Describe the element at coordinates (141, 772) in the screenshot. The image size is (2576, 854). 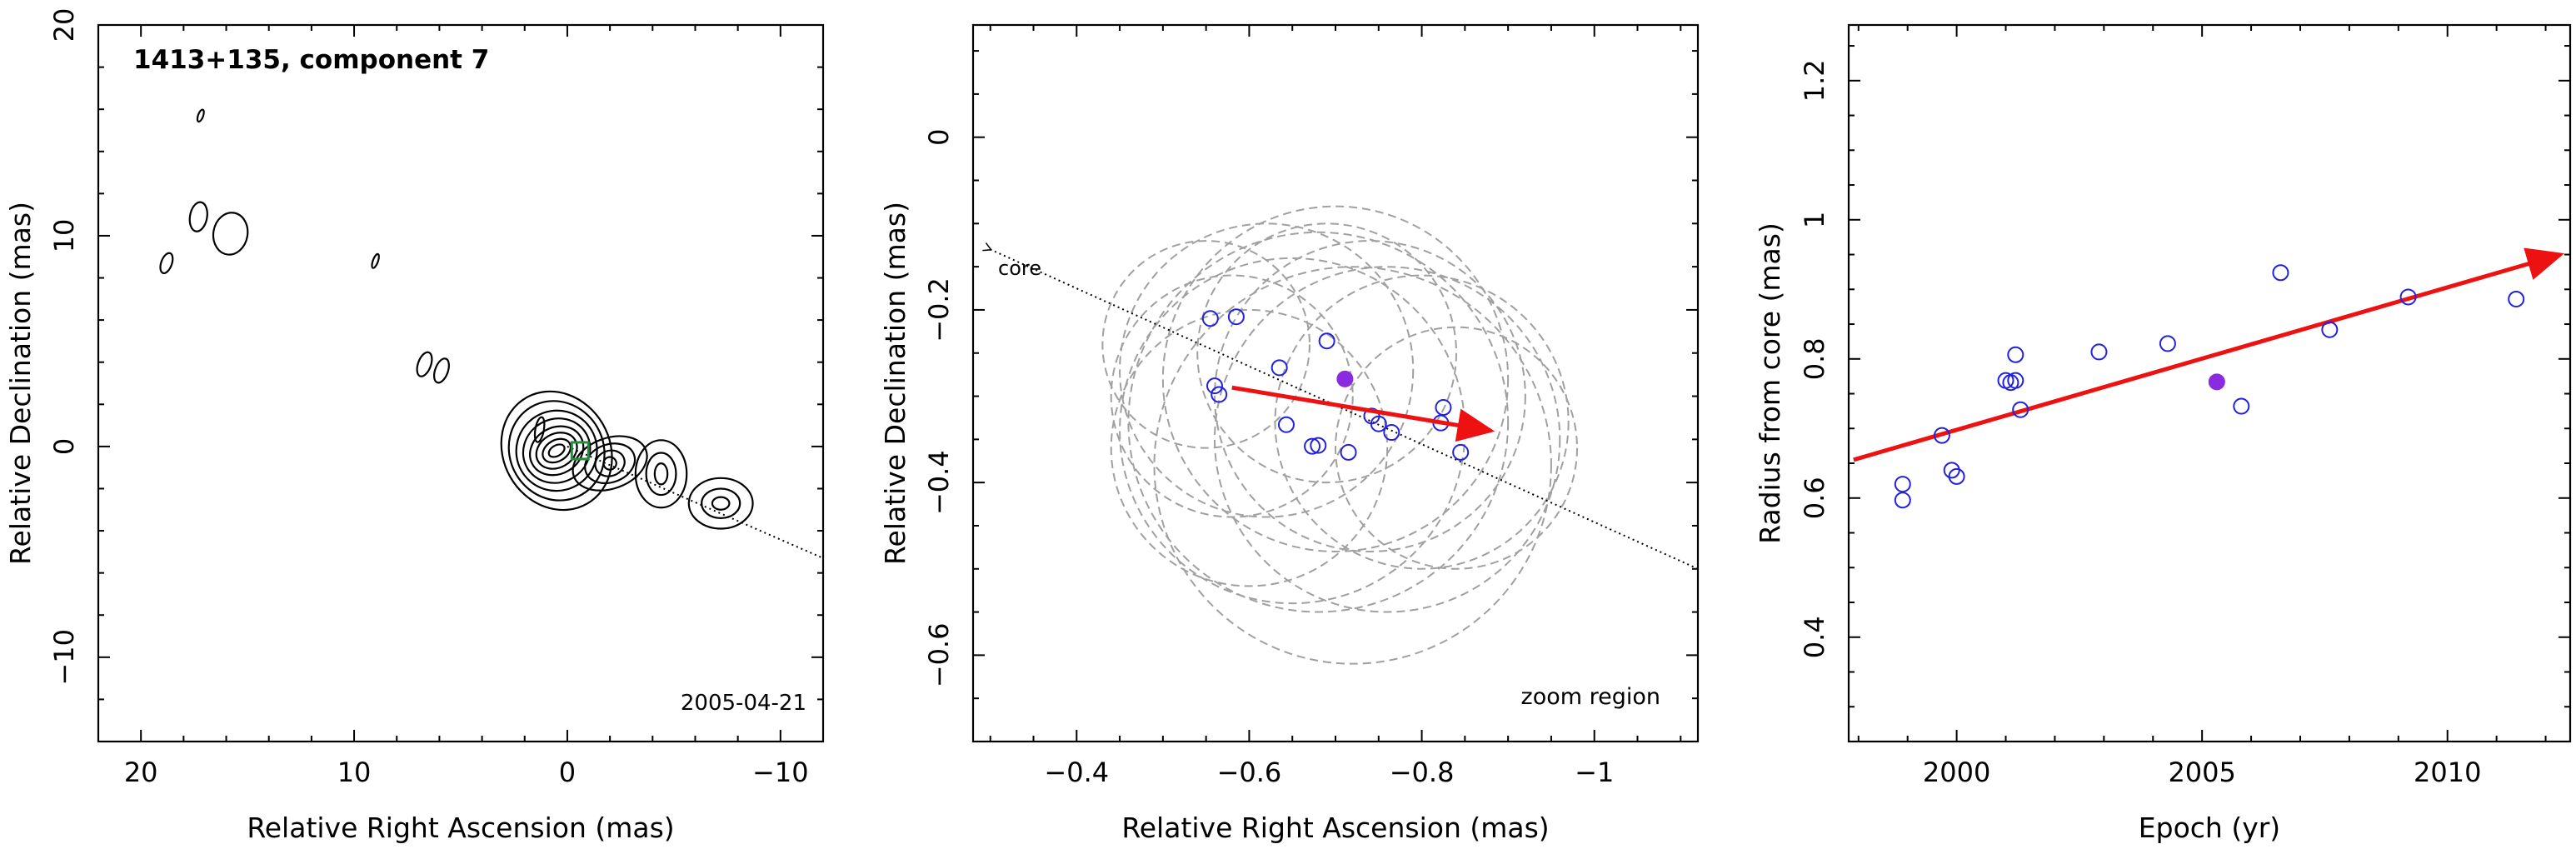
I see `map-xtick-label: 20` at that location.